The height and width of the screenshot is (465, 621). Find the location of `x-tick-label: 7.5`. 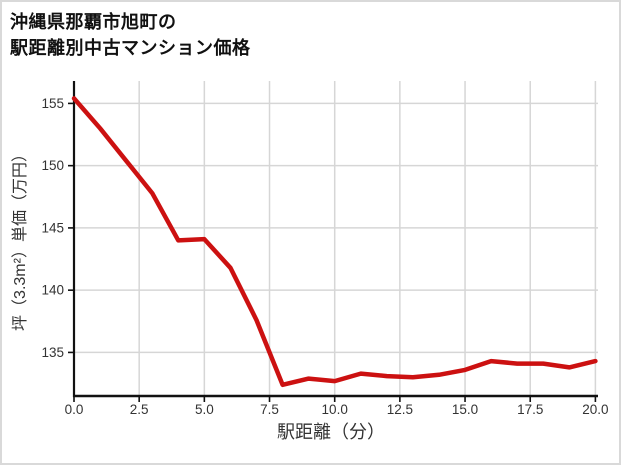

x-tick-label: 7.5 is located at coordinates (269, 409).